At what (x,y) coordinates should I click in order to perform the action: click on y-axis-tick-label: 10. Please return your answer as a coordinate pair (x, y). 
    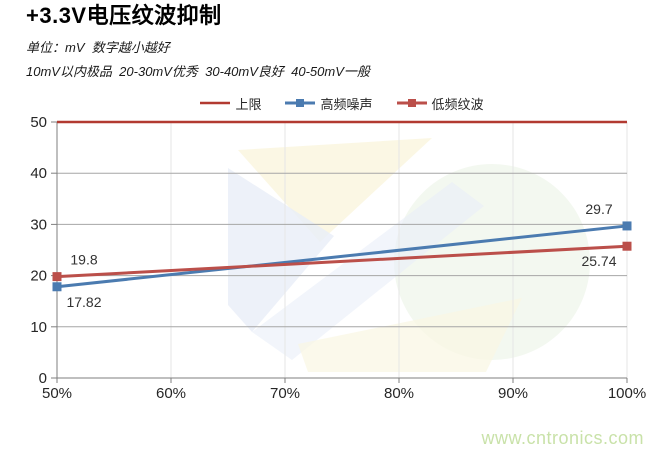
    Looking at the image, I should click on (38, 327).